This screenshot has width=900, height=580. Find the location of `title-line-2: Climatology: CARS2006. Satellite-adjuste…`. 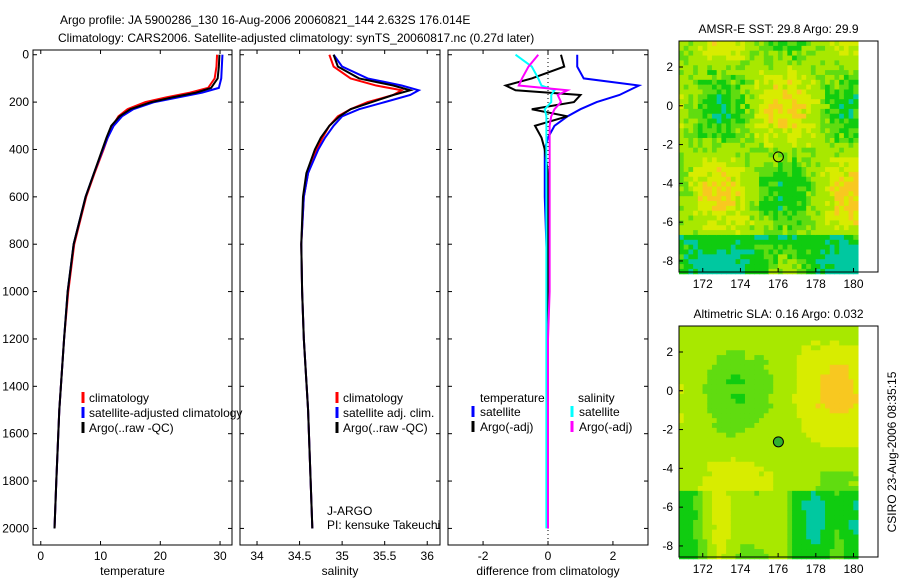

title-line-2: Climatology: CARS2006. Satellite-adjuste… is located at coordinates (296, 38).